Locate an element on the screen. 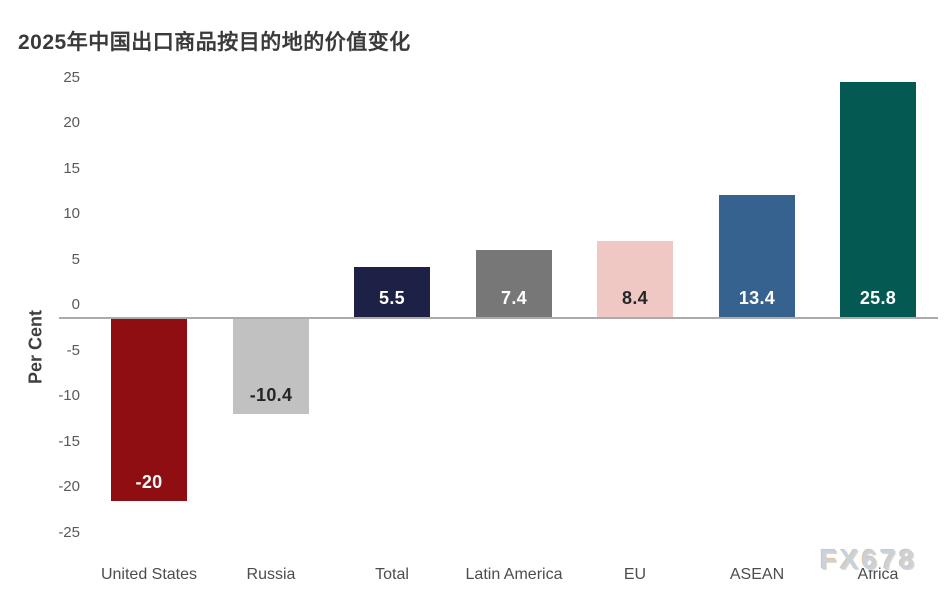  x-category-label-united-states: United States is located at coordinates (149, 574).